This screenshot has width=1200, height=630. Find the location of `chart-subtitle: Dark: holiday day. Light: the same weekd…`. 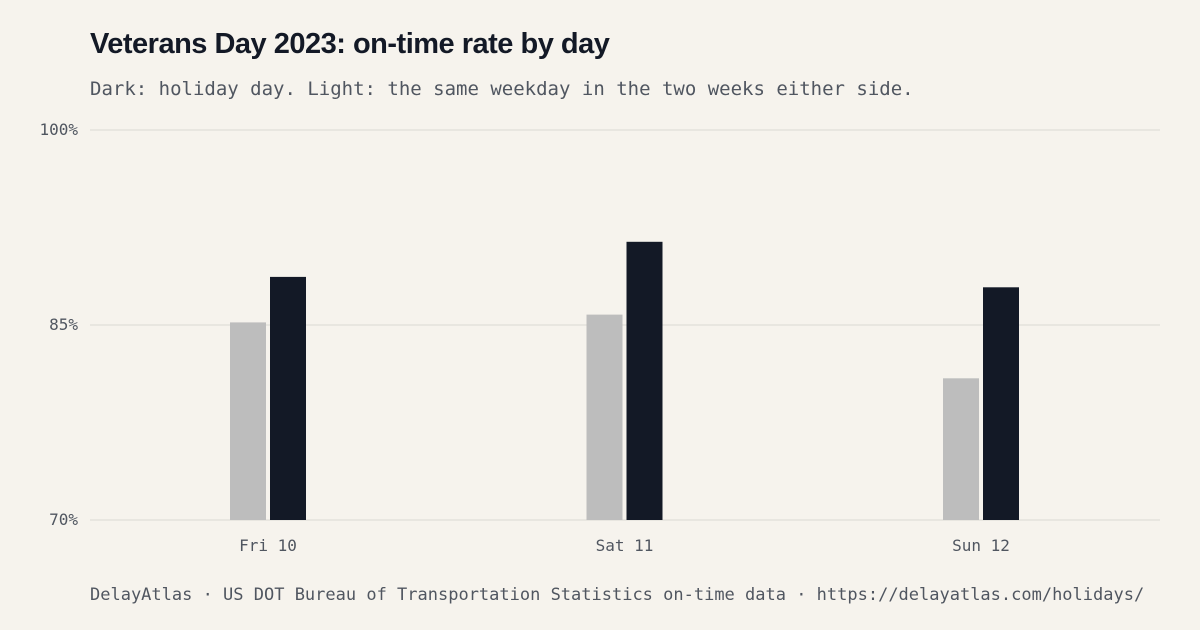

chart-subtitle: Dark: holiday day. Light: the same weekd… is located at coordinates (502, 89).